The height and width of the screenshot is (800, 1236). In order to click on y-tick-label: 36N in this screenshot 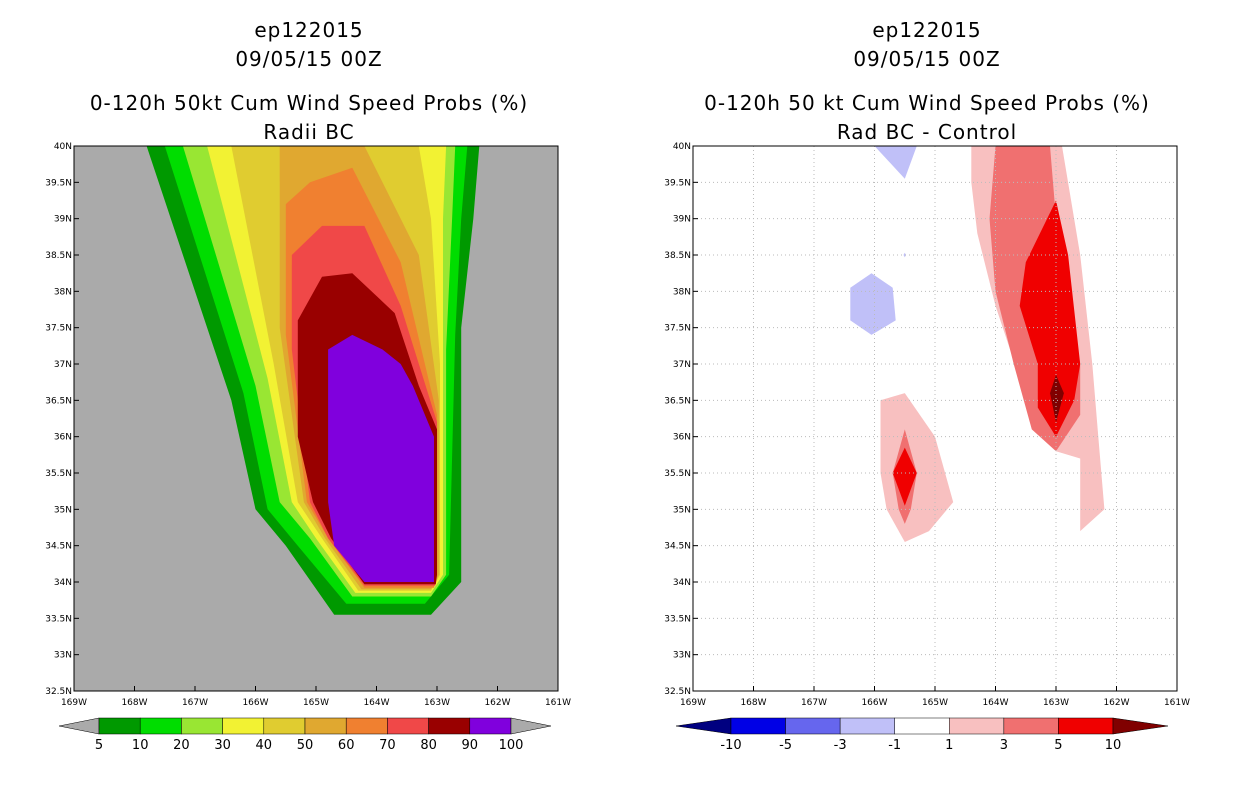, I will do `click(682, 438)`.